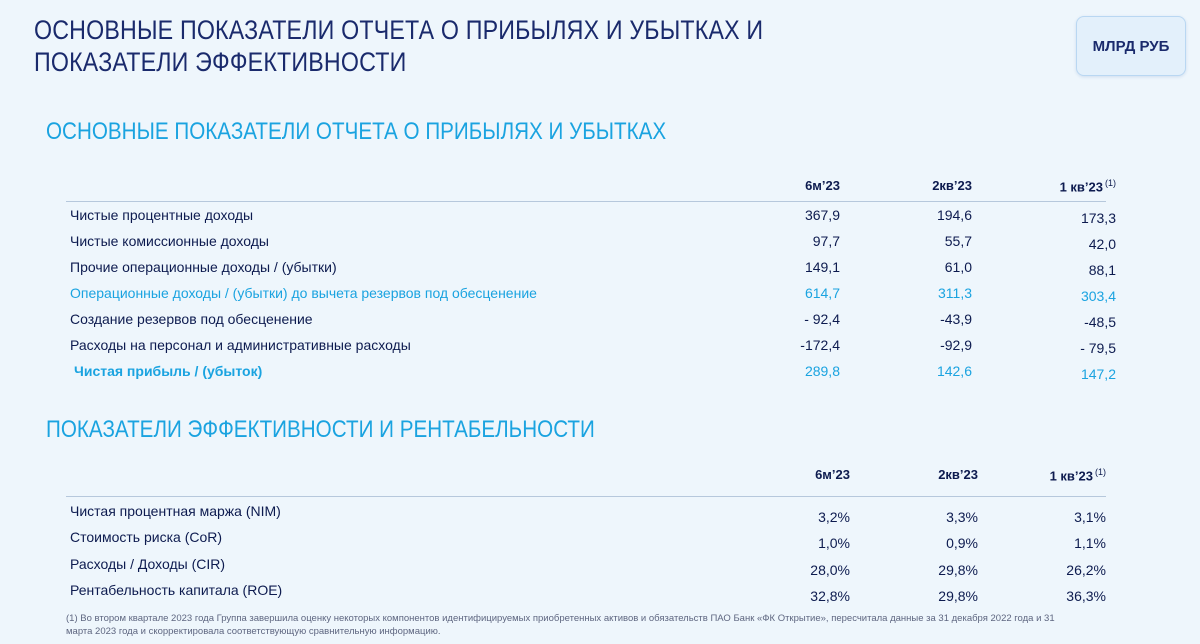 This screenshot has height=644, width=1200. I want to click on kpi-col-head-footnote-mark: (1), so click(1100, 472).